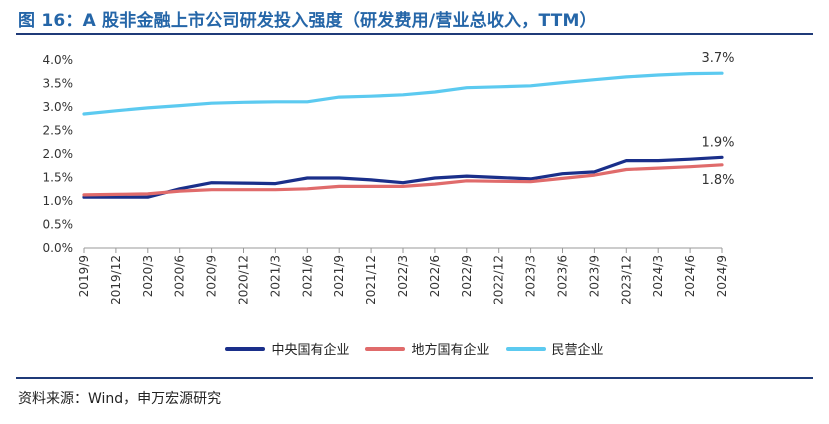 The width and height of the screenshot is (829, 424). What do you see at coordinates (414, 34) in the screenshot?
I see `top-divider` at bounding box center [414, 34].